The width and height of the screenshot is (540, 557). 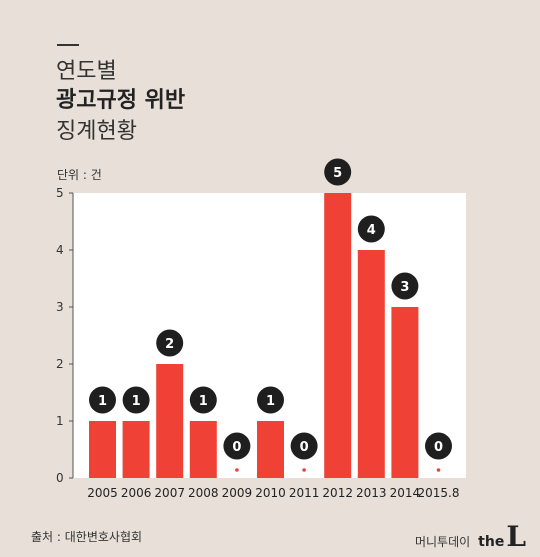 What do you see at coordinates (203, 493) in the screenshot?
I see `x-tick-label: 2008` at bounding box center [203, 493].